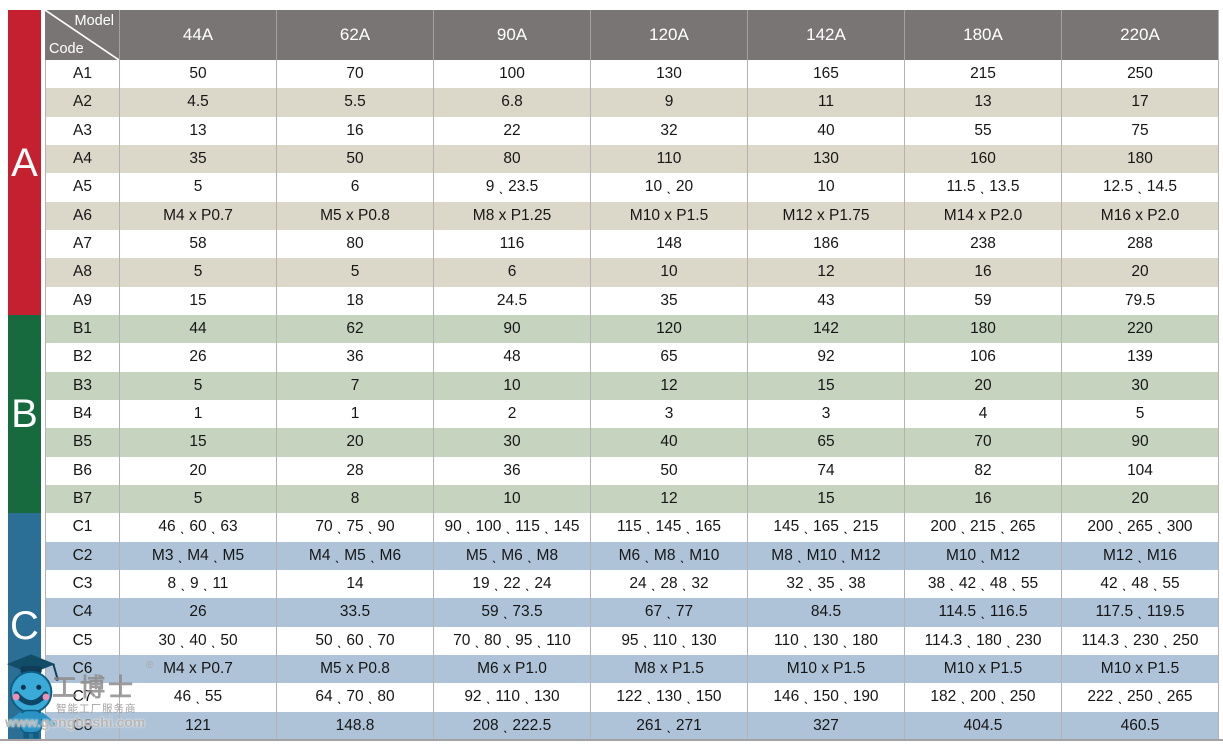 The image size is (1223, 744). What do you see at coordinates (826, 697) in the screenshot?
I see `table-cell: 146 ˎ 150 ˎ 190` at bounding box center [826, 697].